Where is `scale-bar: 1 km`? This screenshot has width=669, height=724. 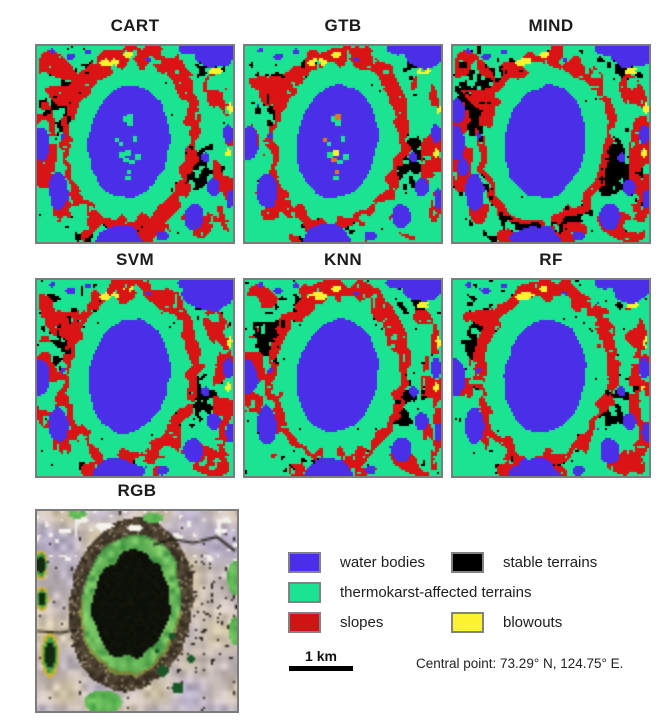
scale-bar: 1 km is located at coordinates (321, 659).